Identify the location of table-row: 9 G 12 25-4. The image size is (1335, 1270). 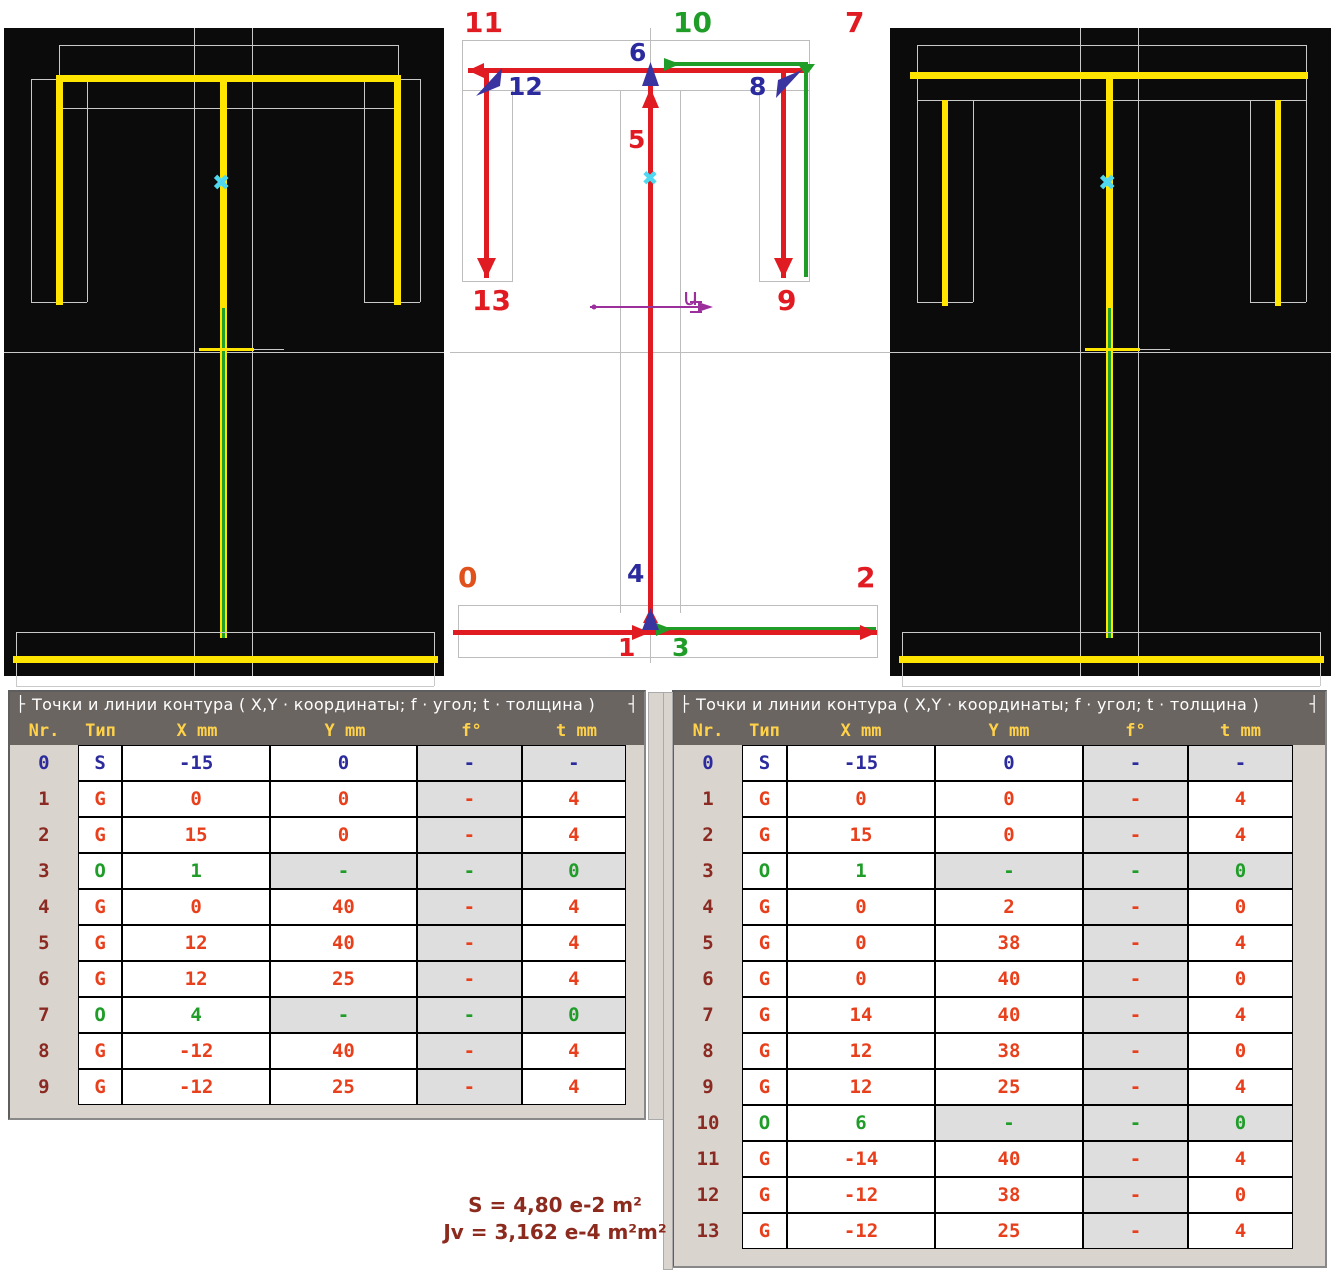
(999, 1087).